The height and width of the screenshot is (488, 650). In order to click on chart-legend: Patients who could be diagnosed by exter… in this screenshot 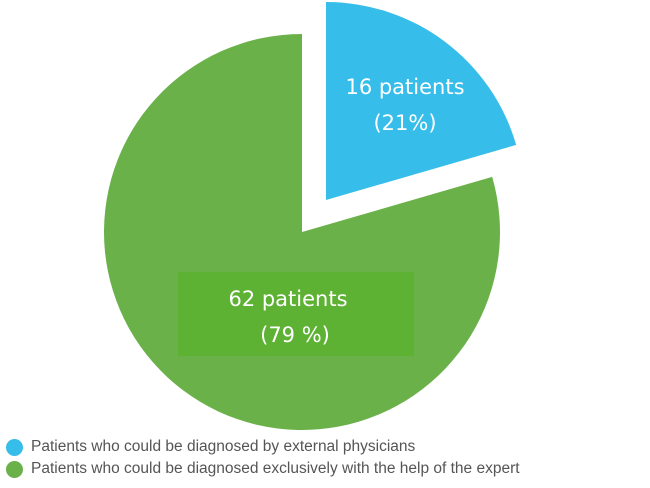, I will do `click(326, 458)`.